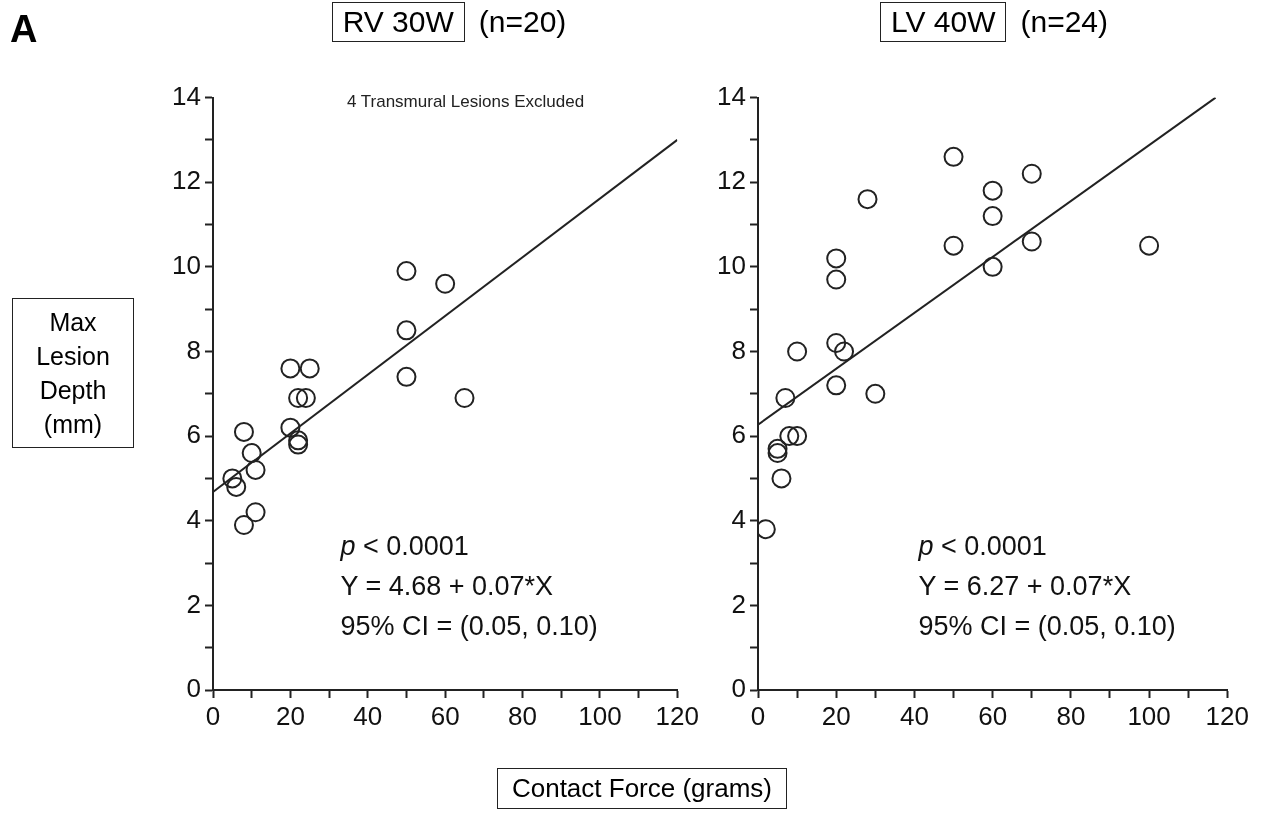  I want to click on annotation: Y = 6.27 + 0.07*X, so click(1025, 586).